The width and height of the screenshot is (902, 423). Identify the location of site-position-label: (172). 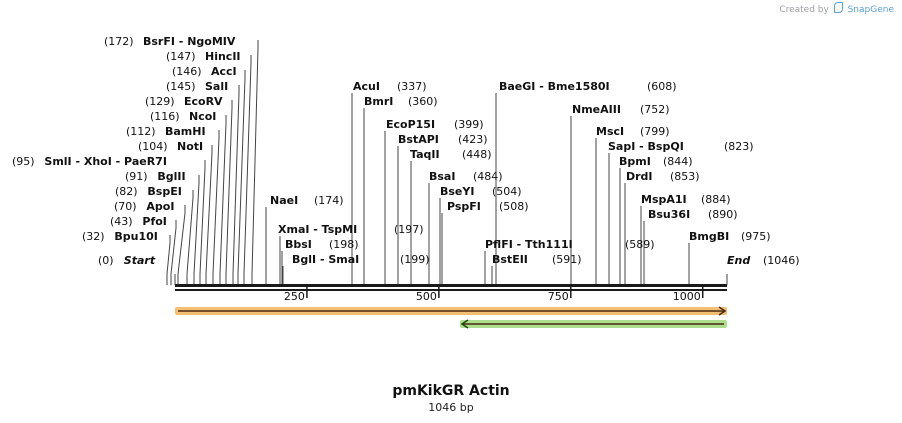
(119, 41).